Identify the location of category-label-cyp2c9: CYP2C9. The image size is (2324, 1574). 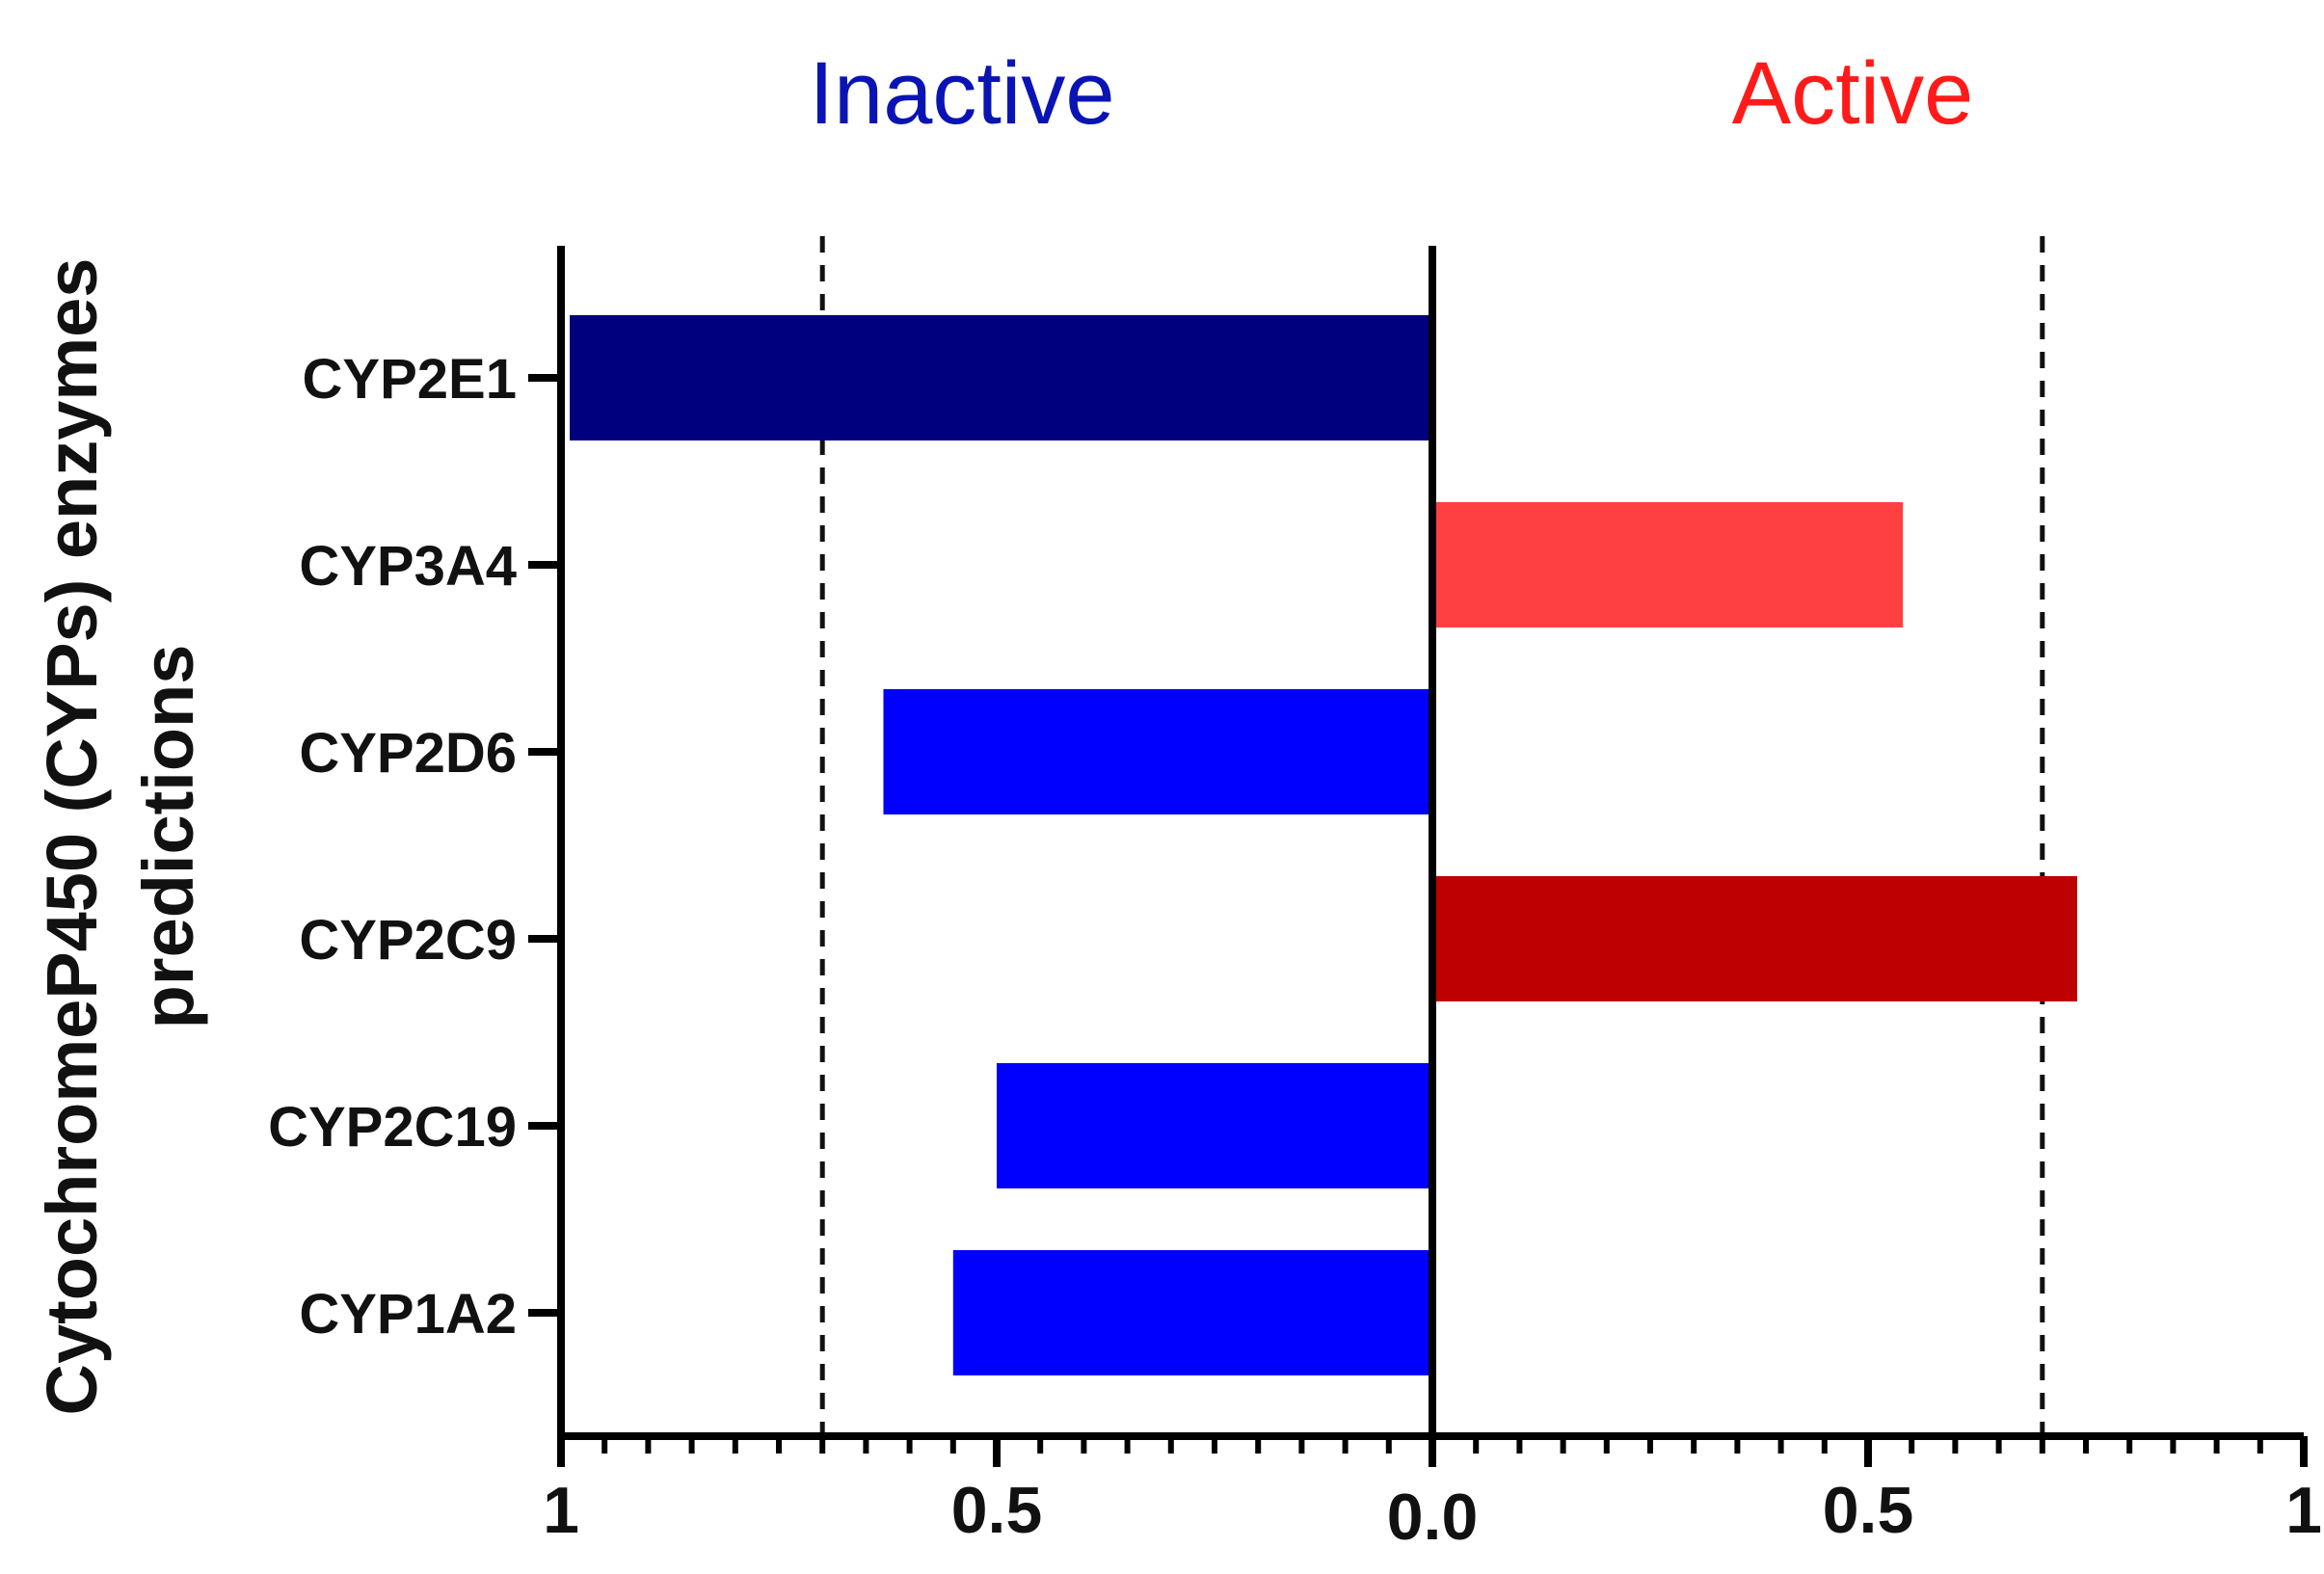
(408, 940).